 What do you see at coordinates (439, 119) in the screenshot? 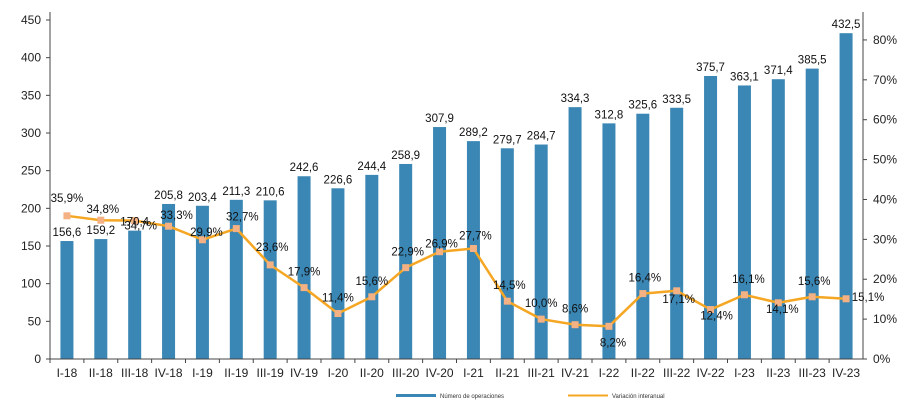
I see `bar-value-label: 307,9` at bounding box center [439, 119].